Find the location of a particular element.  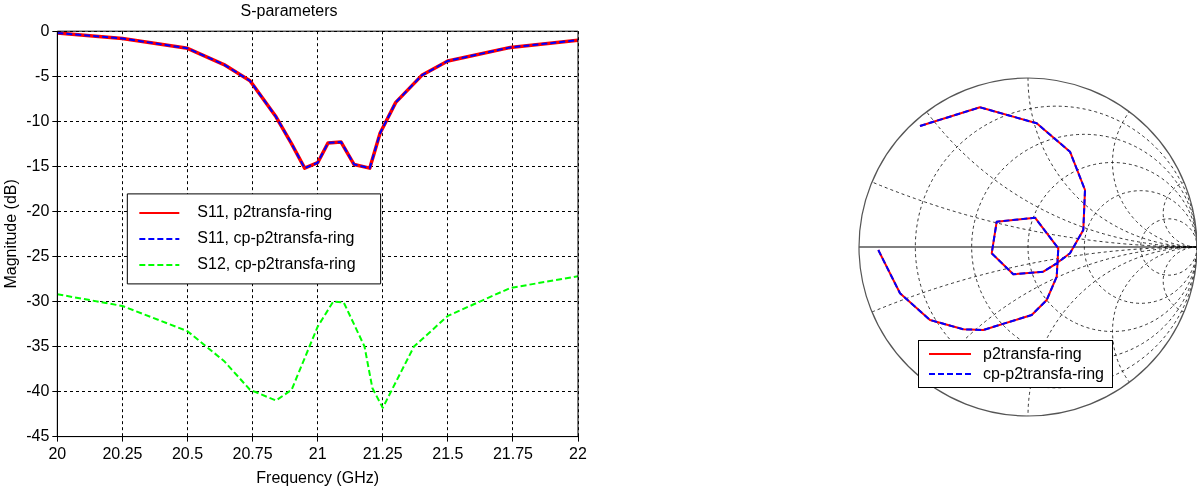

legend-label: cp-p2transfa-ring is located at coordinates (1043, 374).